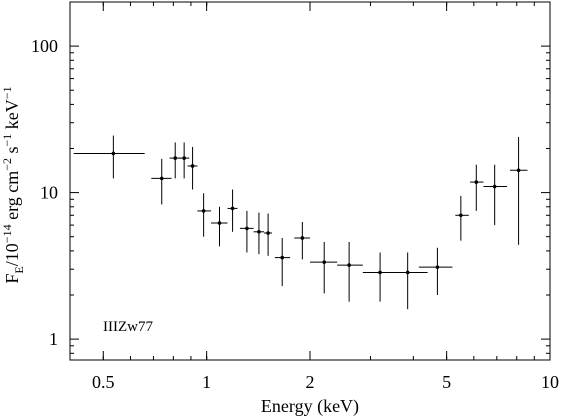 Image resolution: width=565 pixels, height=416 pixels. Describe the element at coordinates (13, 184) in the screenshot. I see `y-axis-title: FE/10−14 erg cm−2 s−1 keV−1` at that location.